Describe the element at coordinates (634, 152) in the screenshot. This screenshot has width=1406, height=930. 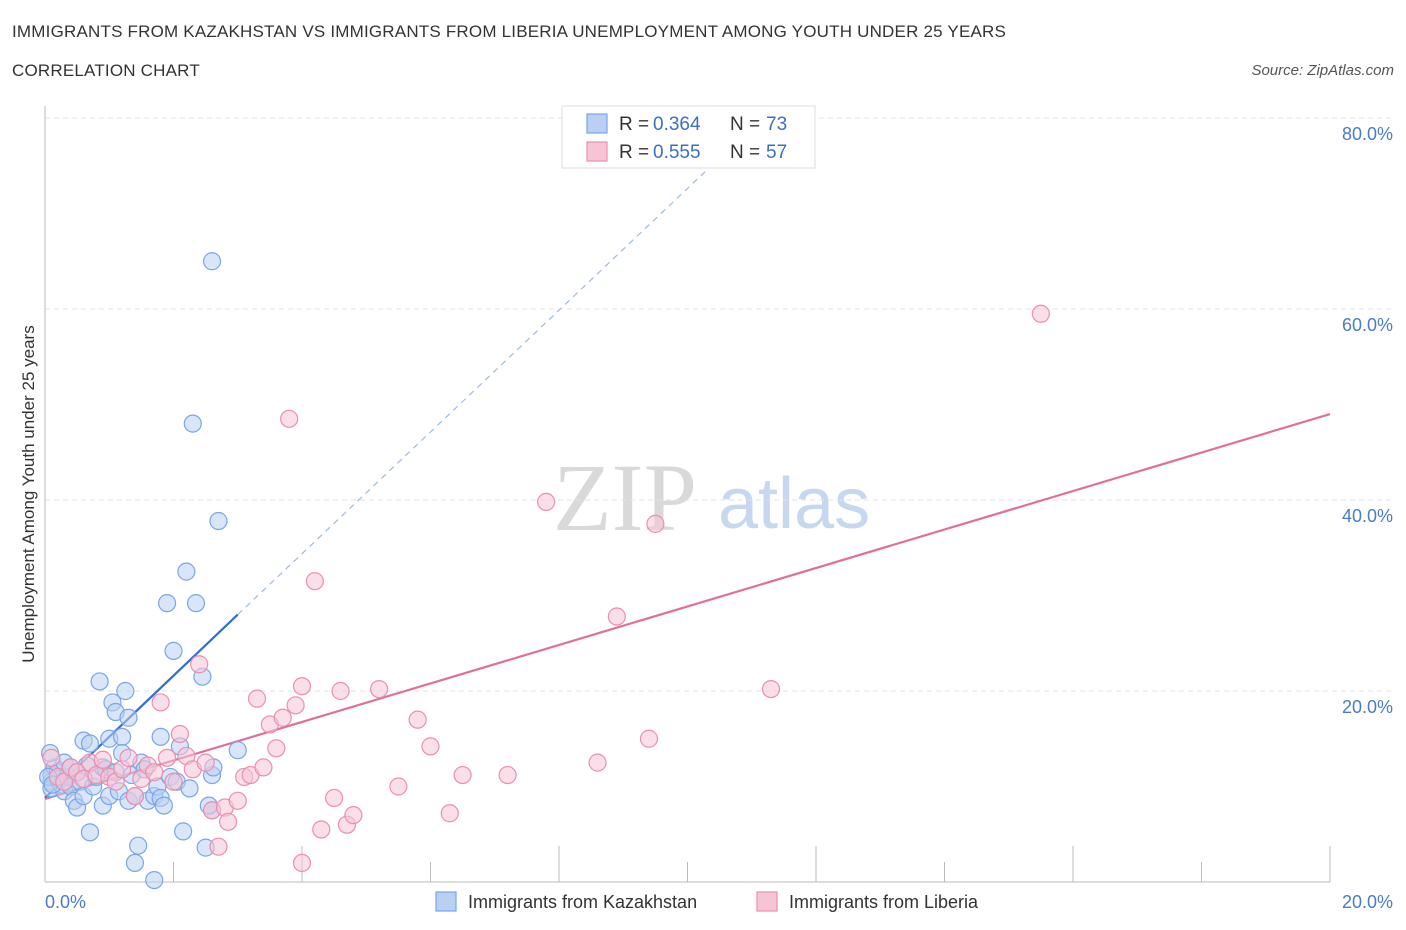
I see `legend-r-label-liberia: R =` at that location.